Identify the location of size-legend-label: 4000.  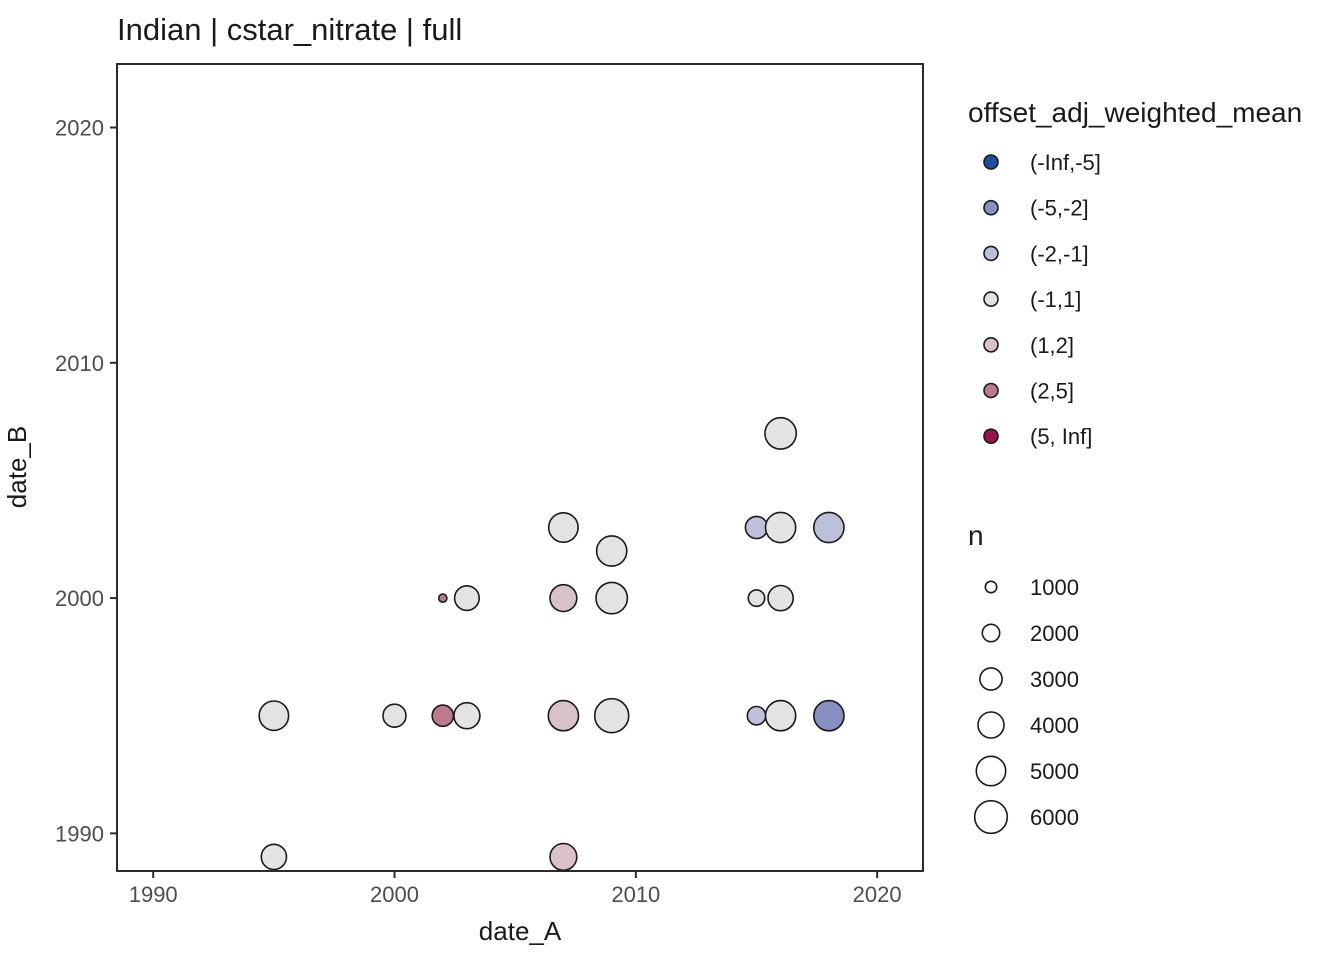
(1054, 725).